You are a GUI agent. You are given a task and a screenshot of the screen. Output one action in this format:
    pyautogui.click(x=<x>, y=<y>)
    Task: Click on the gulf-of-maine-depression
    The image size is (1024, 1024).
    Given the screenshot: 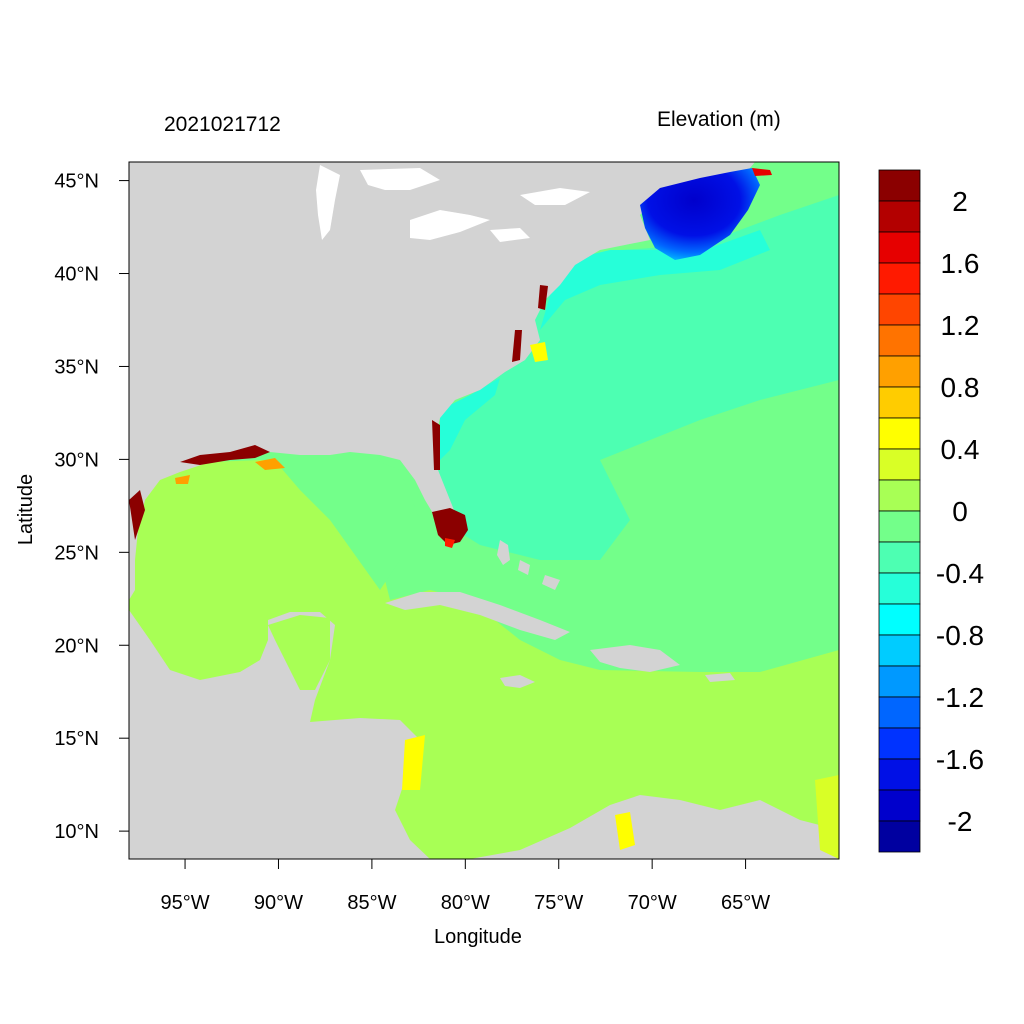 What is the action you would take?
    pyautogui.click(x=700, y=214)
    